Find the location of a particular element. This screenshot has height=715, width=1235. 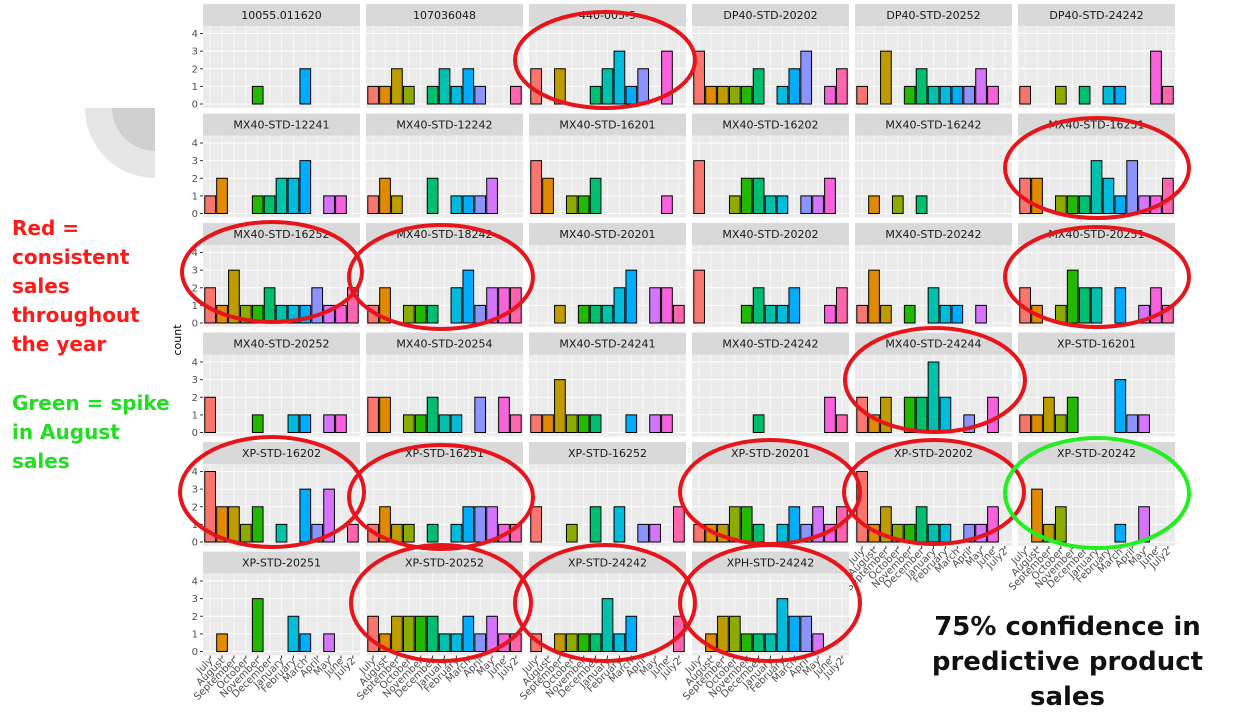

y-tick-label: 2 is located at coordinates (195, 288).